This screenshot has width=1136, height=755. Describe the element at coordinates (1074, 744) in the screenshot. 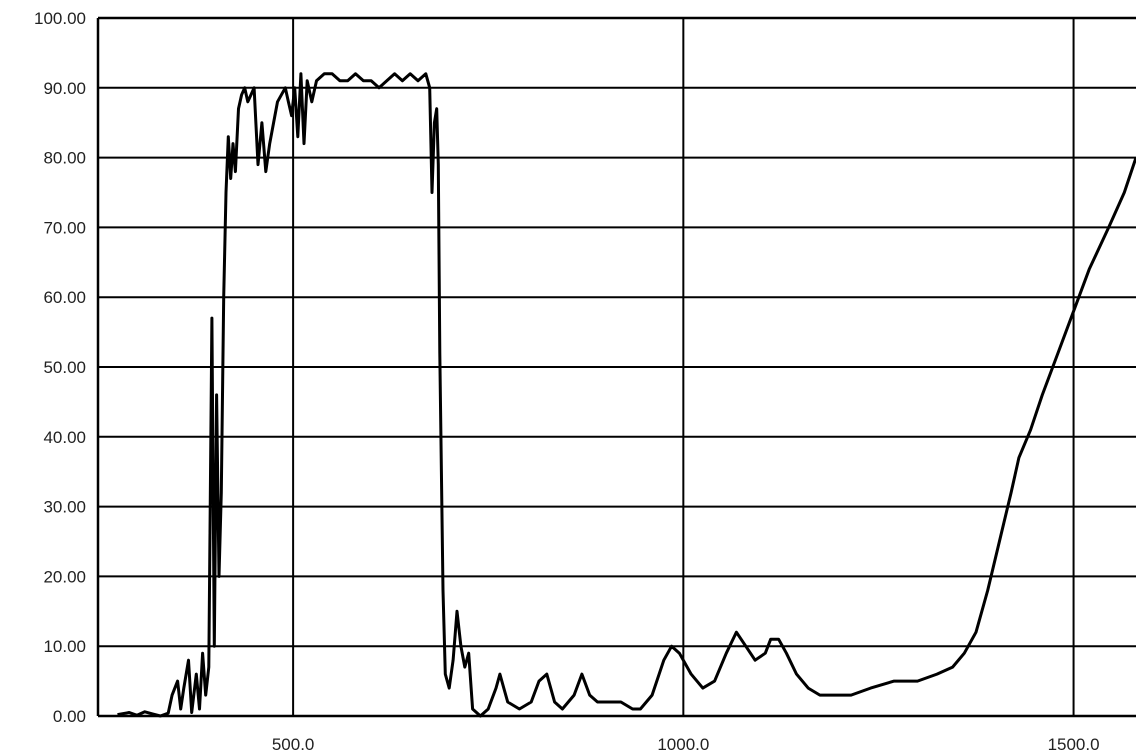

I see `x-tick-label: 1500.0` at that location.